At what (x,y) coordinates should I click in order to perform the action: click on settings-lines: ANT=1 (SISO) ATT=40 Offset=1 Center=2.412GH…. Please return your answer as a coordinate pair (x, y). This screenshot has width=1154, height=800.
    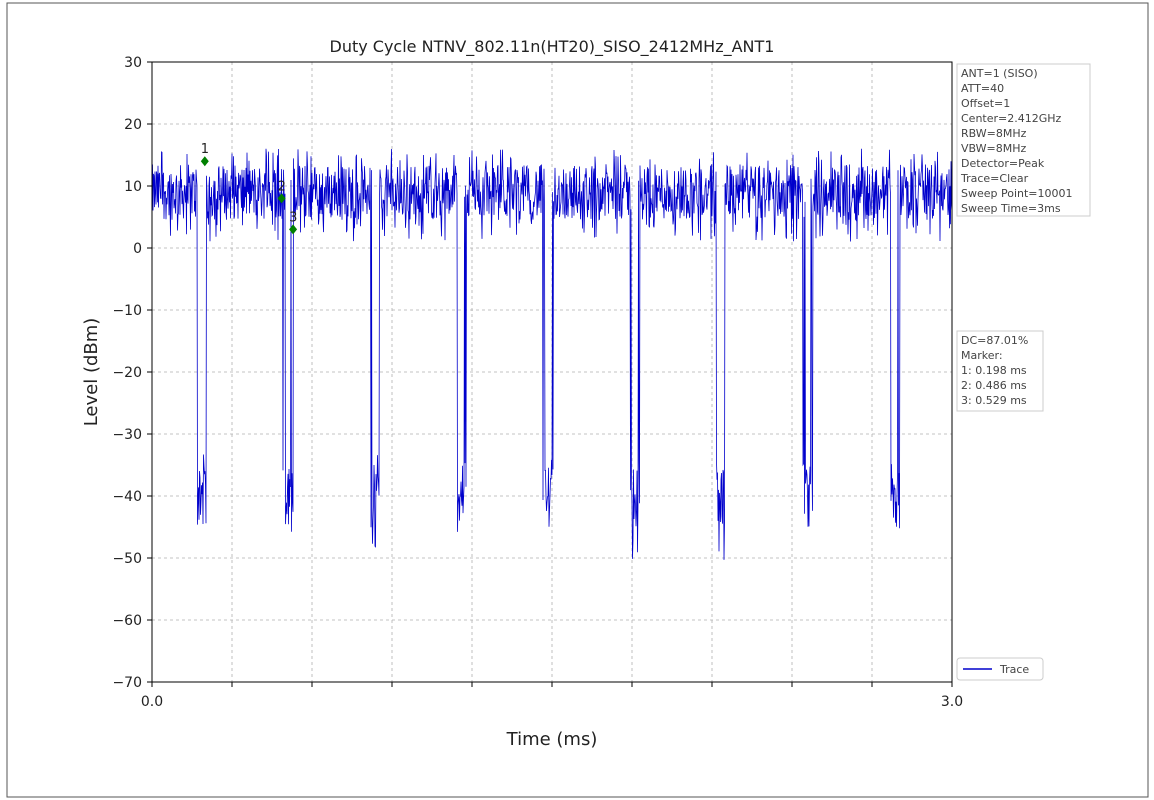
    Looking at the image, I should click on (1016, 141).